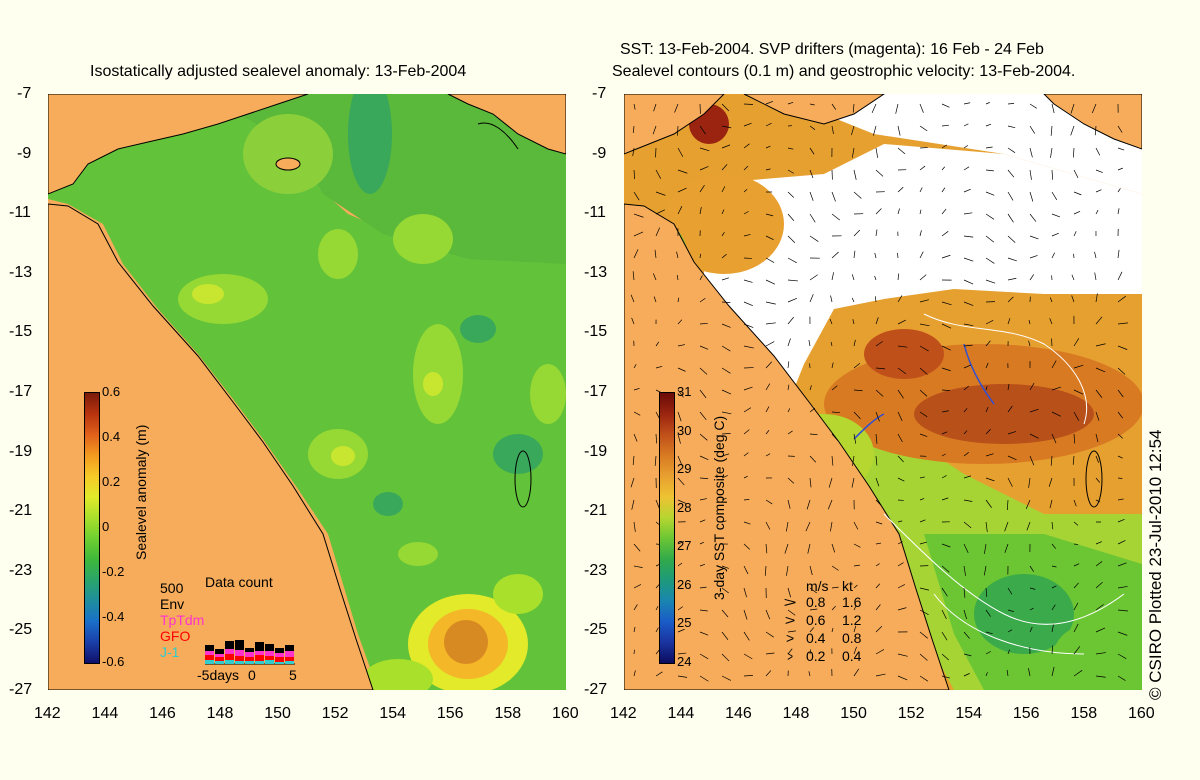 Image resolution: width=1200 pixels, height=780 pixels. What do you see at coordinates (239, 582) in the screenshot?
I see `data-count-title: Data count` at bounding box center [239, 582].